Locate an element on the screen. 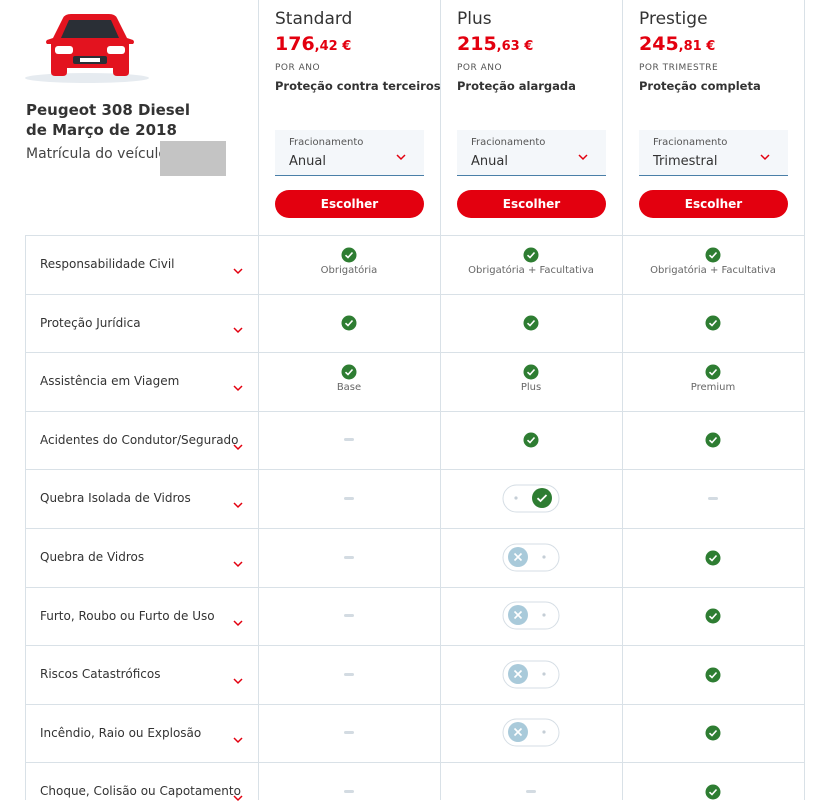 Image resolution: width=813 pixels, height=807 pixels. price-decimal: ,42 € is located at coordinates (333, 46).